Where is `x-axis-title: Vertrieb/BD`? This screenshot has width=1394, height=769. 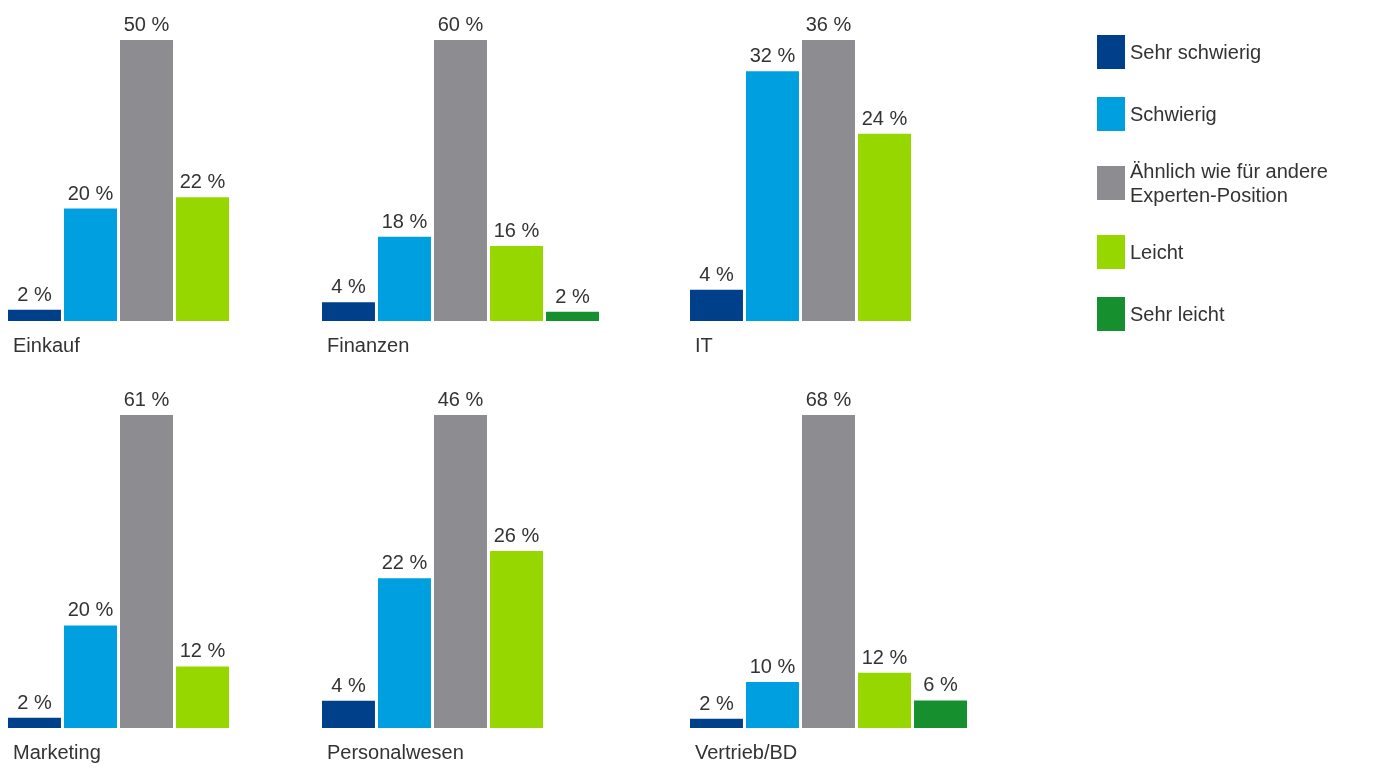 x-axis-title: Vertrieb/BD is located at coordinates (746, 752).